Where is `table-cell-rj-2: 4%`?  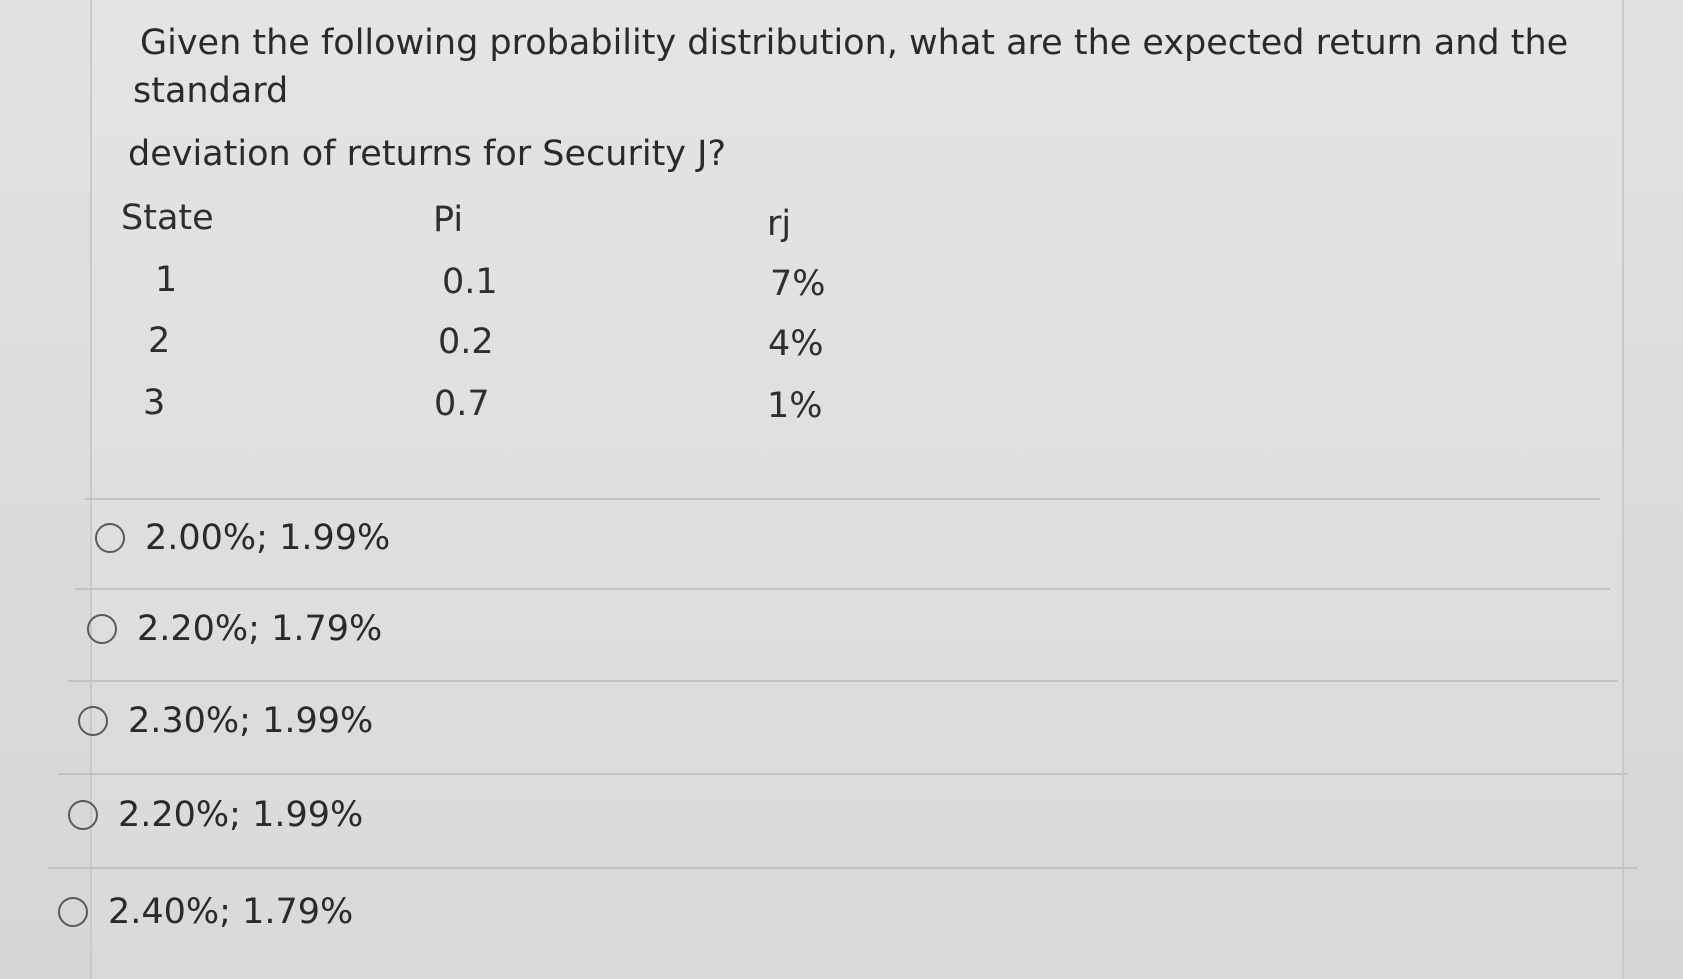 table-cell-rj-2: 4% is located at coordinates (796, 344).